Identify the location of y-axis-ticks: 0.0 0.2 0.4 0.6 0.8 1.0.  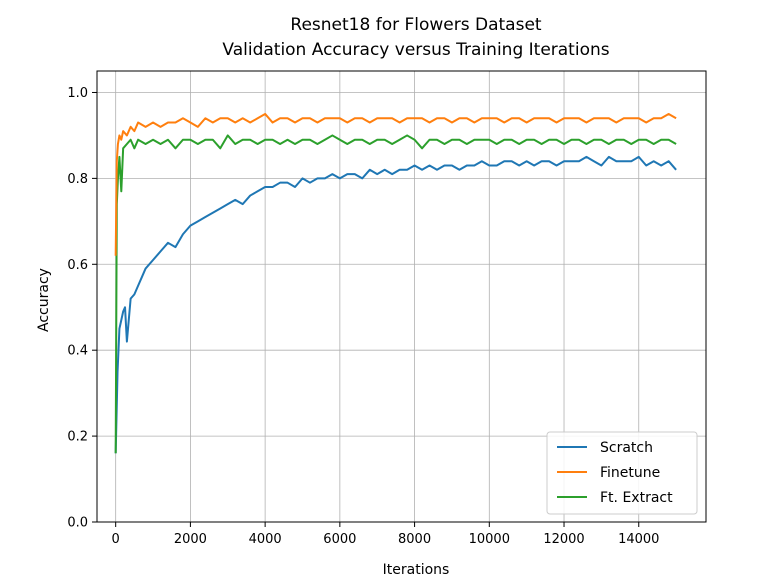
(82, 308).